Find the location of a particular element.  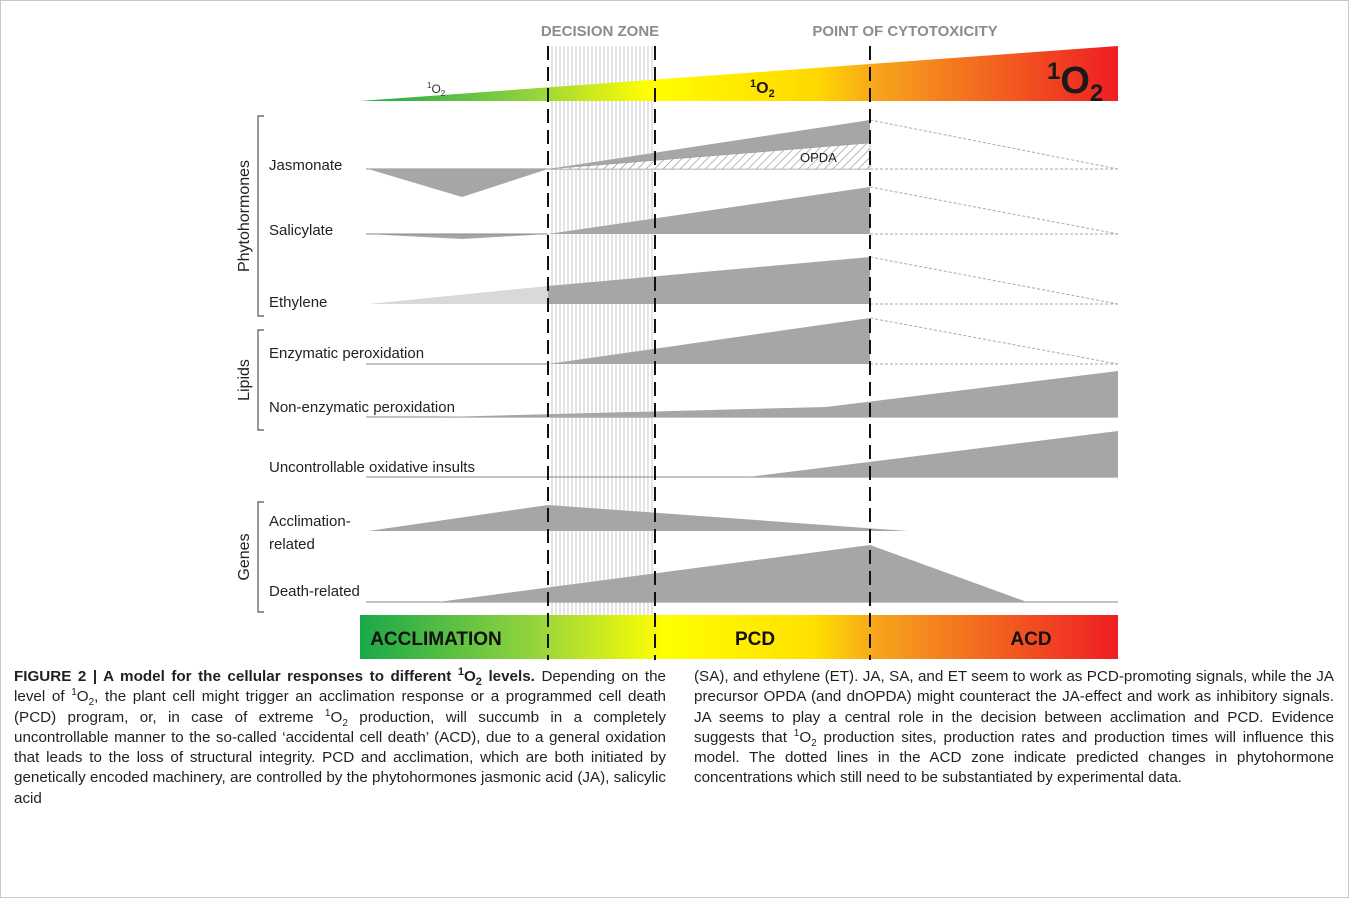

nonenzymatic-rise-shape is located at coordinates (779, 394).